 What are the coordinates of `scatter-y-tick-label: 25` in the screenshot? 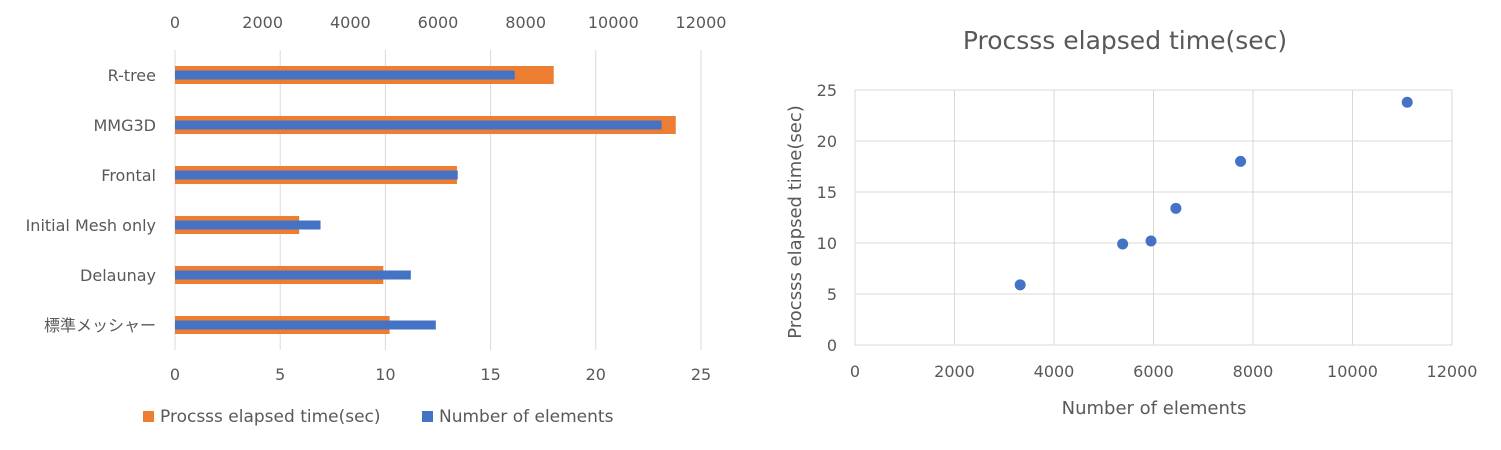 It's located at (827, 90).